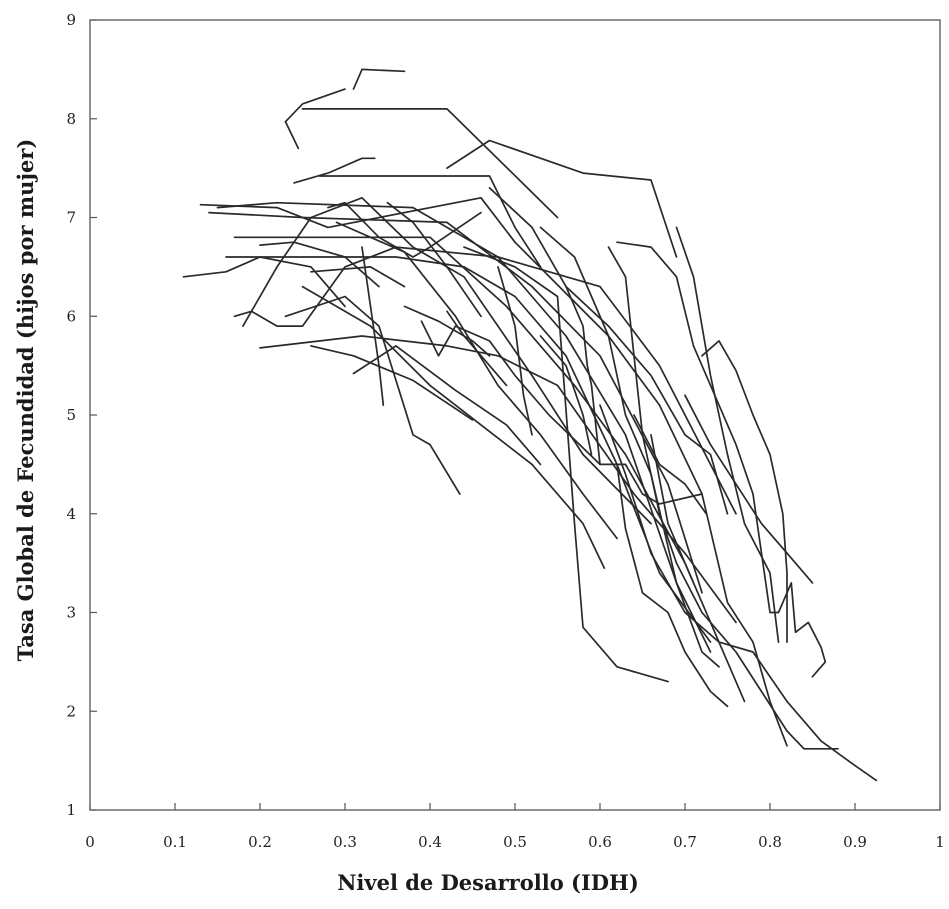 This screenshot has width=949, height=909. I want to click on x-tick-label: 0.5, so click(515, 842).